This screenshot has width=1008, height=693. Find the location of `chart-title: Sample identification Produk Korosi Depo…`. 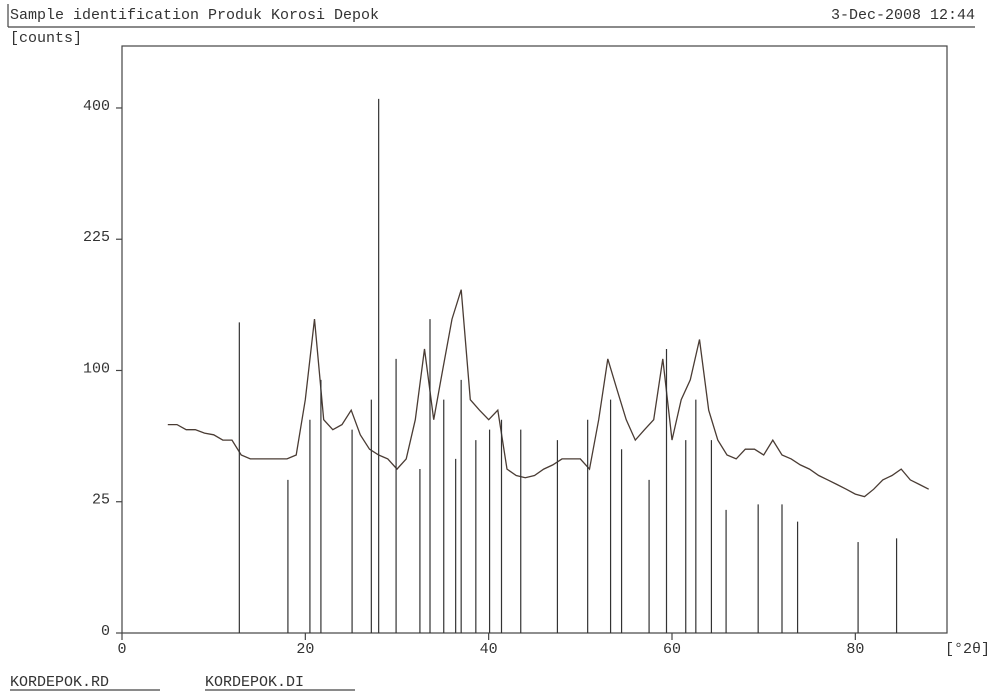

chart-title: Sample identification Produk Korosi Depo… is located at coordinates (194, 15).